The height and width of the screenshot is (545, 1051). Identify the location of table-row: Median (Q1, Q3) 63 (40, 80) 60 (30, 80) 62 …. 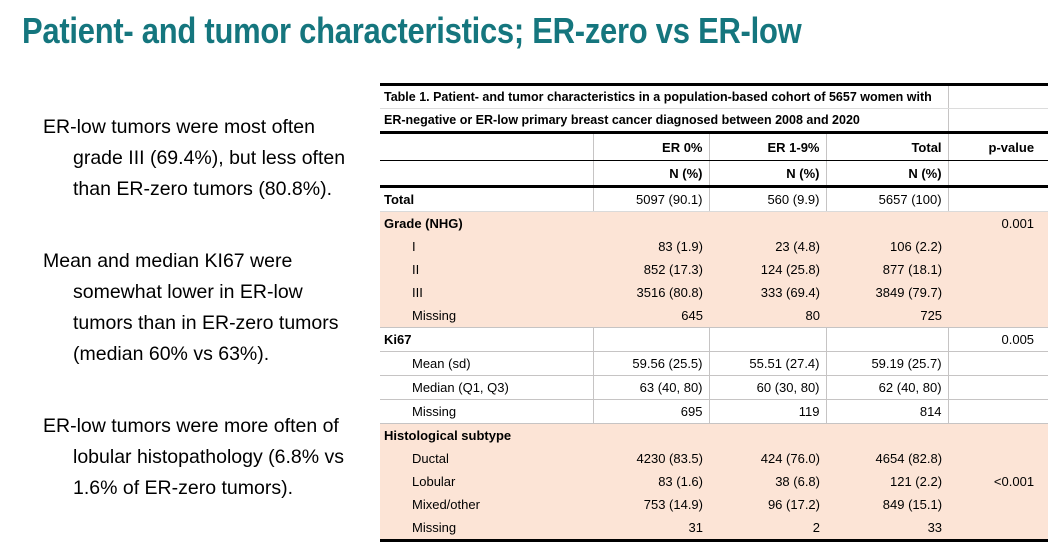
(714, 387).